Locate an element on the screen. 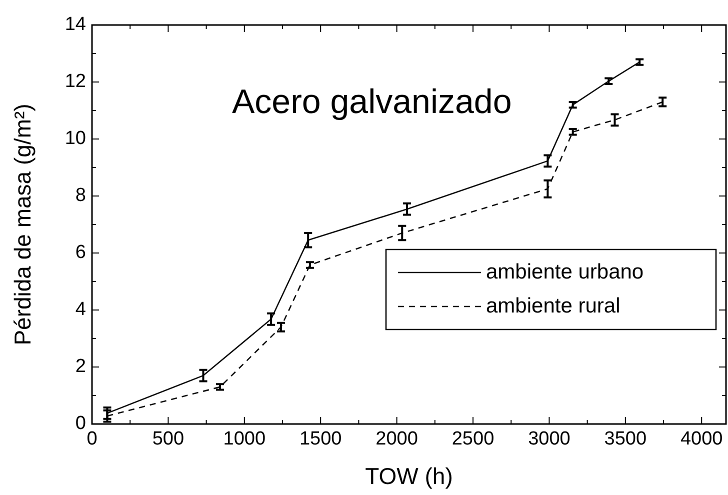 The width and height of the screenshot is (728, 495). y-tick-label: 6 is located at coordinates (80, 253).